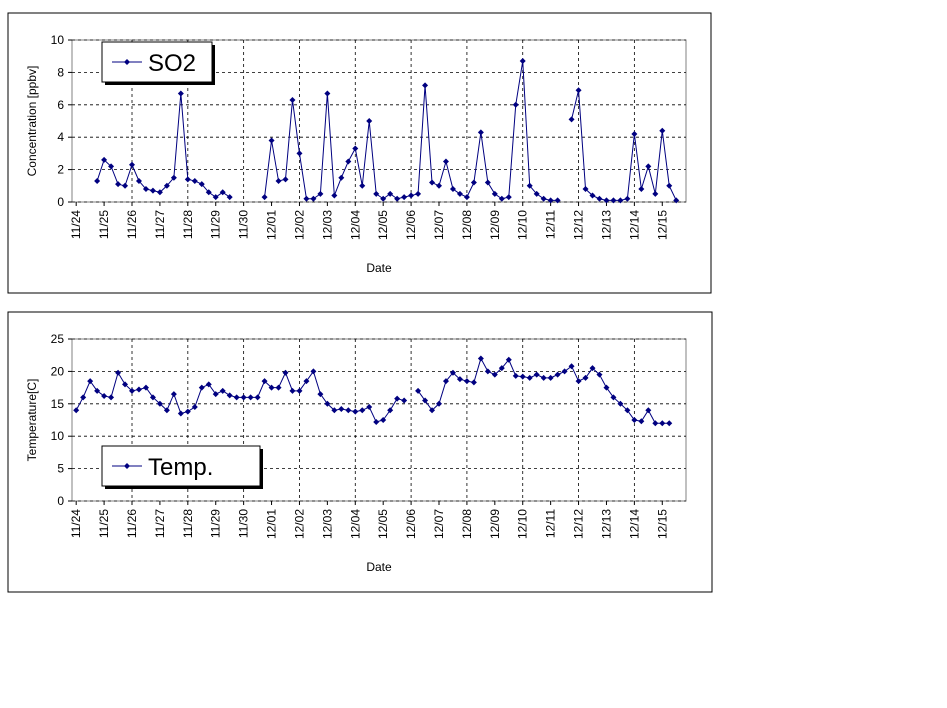 The image size is (947, 708). What do you see at coordinates (32, 121) in the screenshot?
I see `y-axis-label: Concentration [ppbv]` at bounding box center [32, 121].